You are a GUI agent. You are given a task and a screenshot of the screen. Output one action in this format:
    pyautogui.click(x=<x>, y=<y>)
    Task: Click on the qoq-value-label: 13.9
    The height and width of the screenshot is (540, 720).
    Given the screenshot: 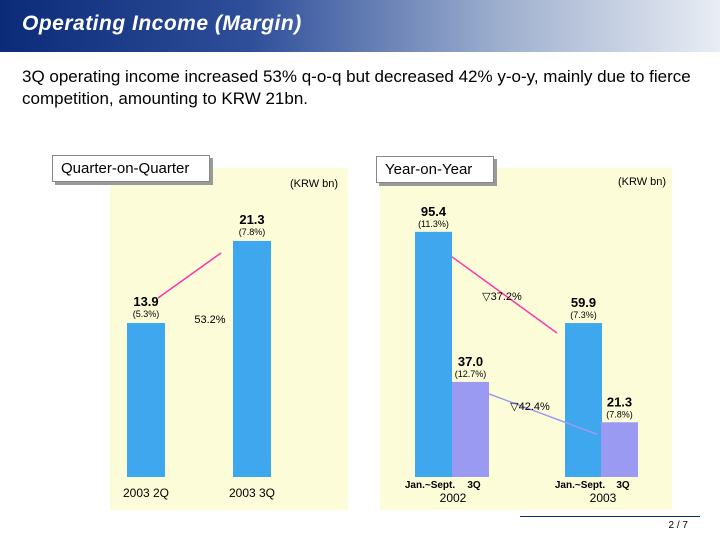 What is the action you would take?
    pyautogui.click(x=145, y=301)
    